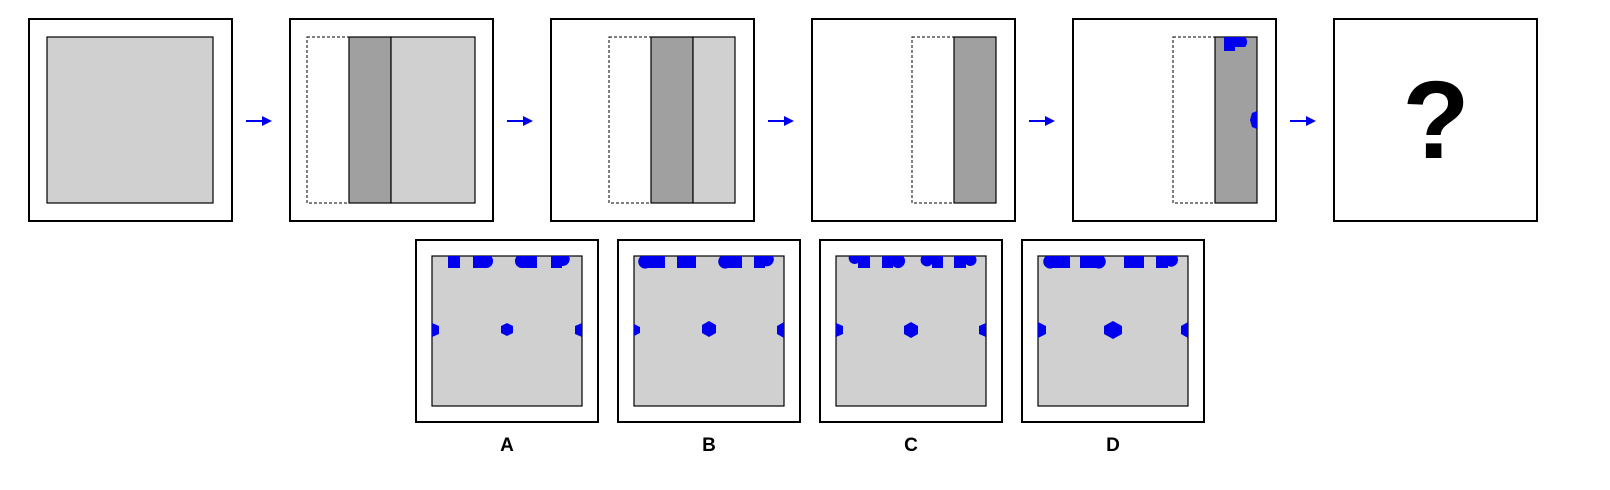 This screenshot has width=1610, height=490. I want to click on step-3-panel, so click(652, 120).